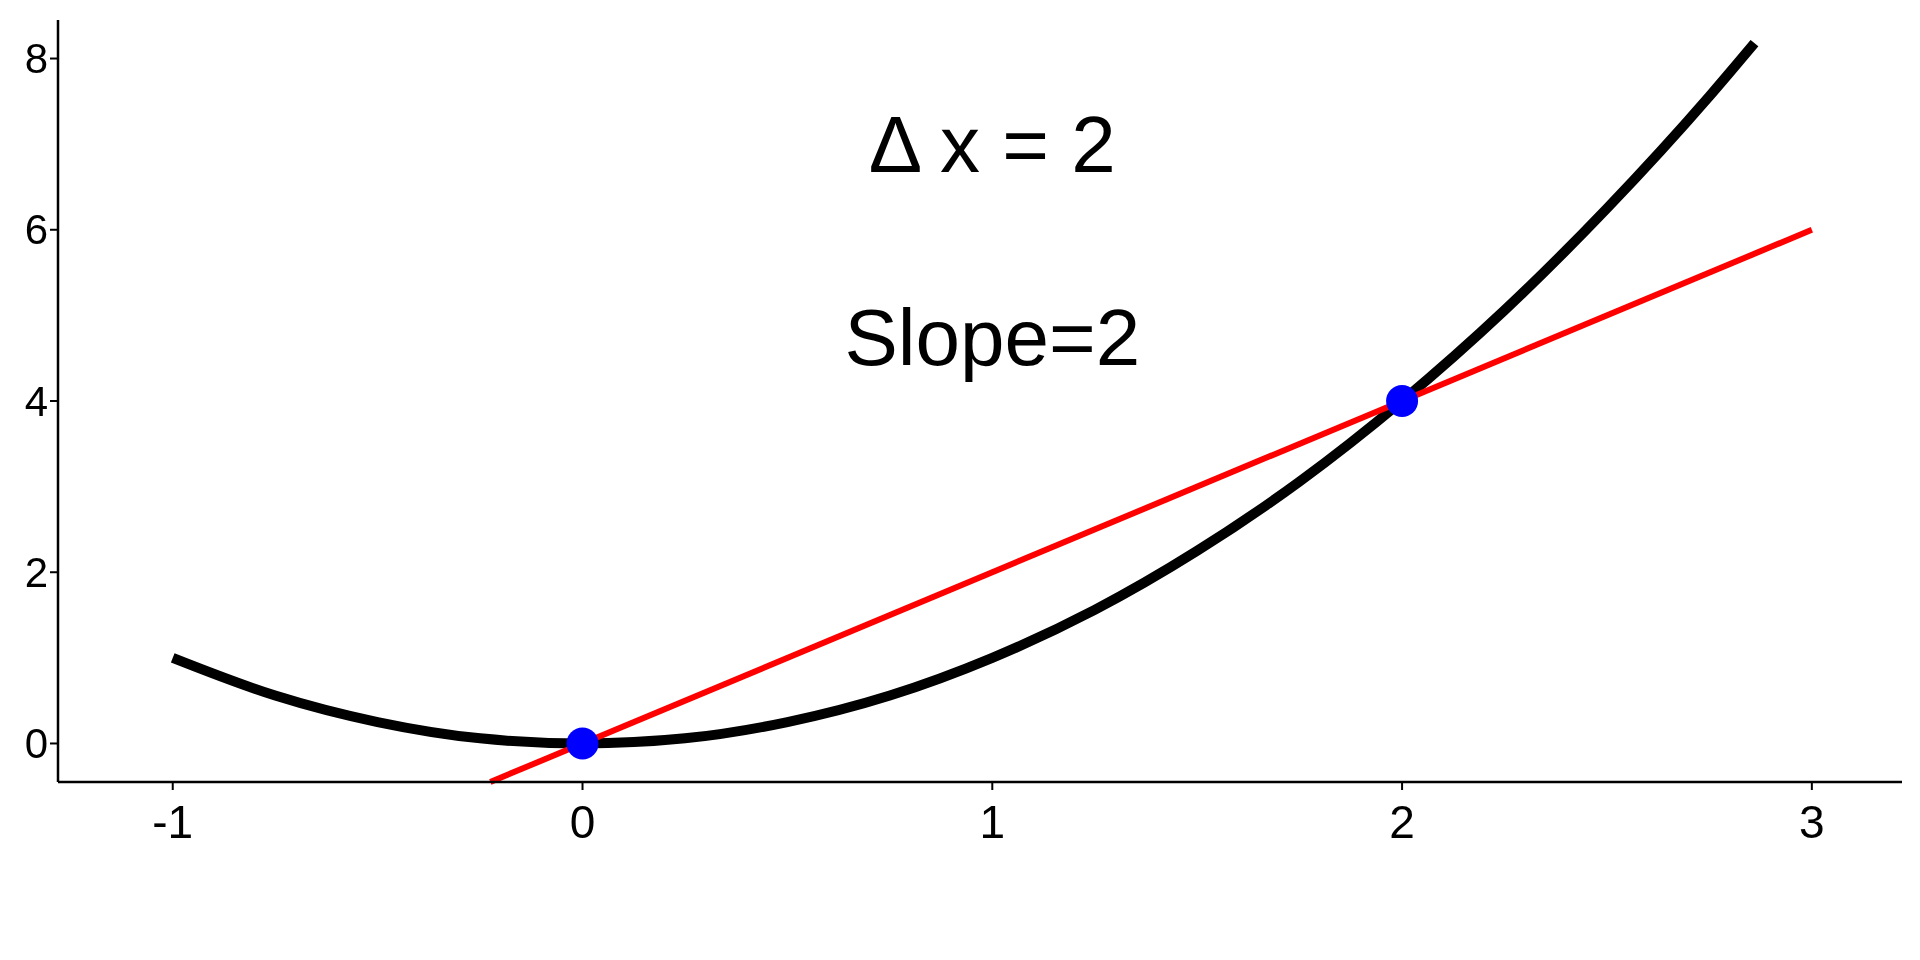 The height and width of the screenshot is (960, 1920). Describe the element at coordinates (992, 337) in the screenshot. I see `annotation: Slope=2` at that location.